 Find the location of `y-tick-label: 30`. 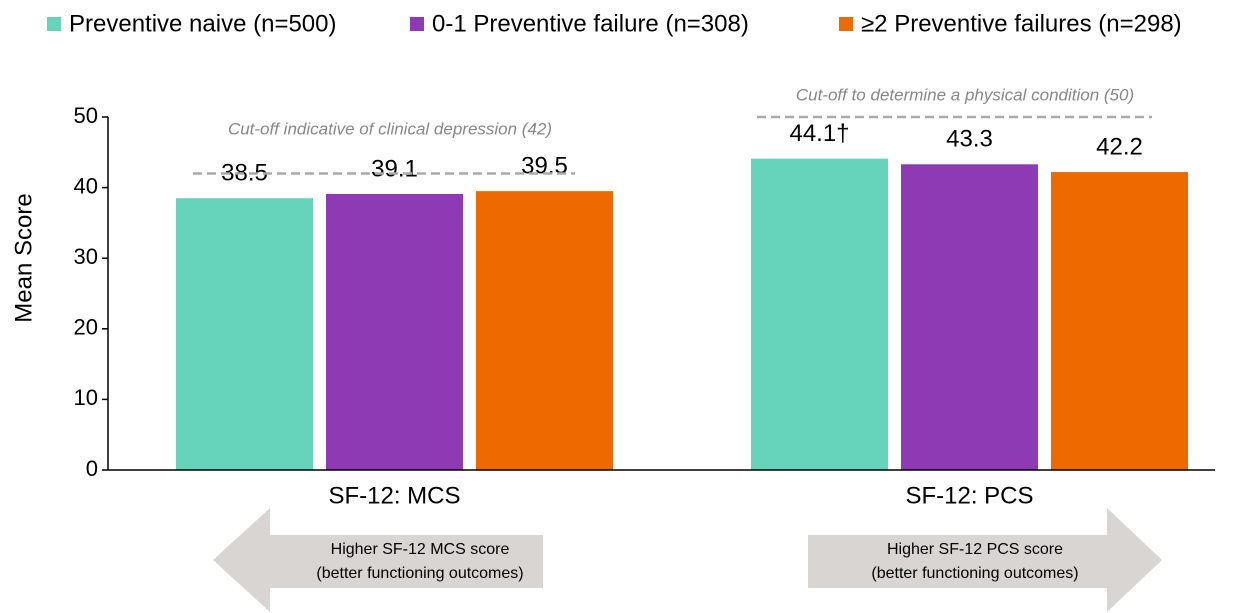

y-tick-label: 30 is located at coordinates (86, 256).